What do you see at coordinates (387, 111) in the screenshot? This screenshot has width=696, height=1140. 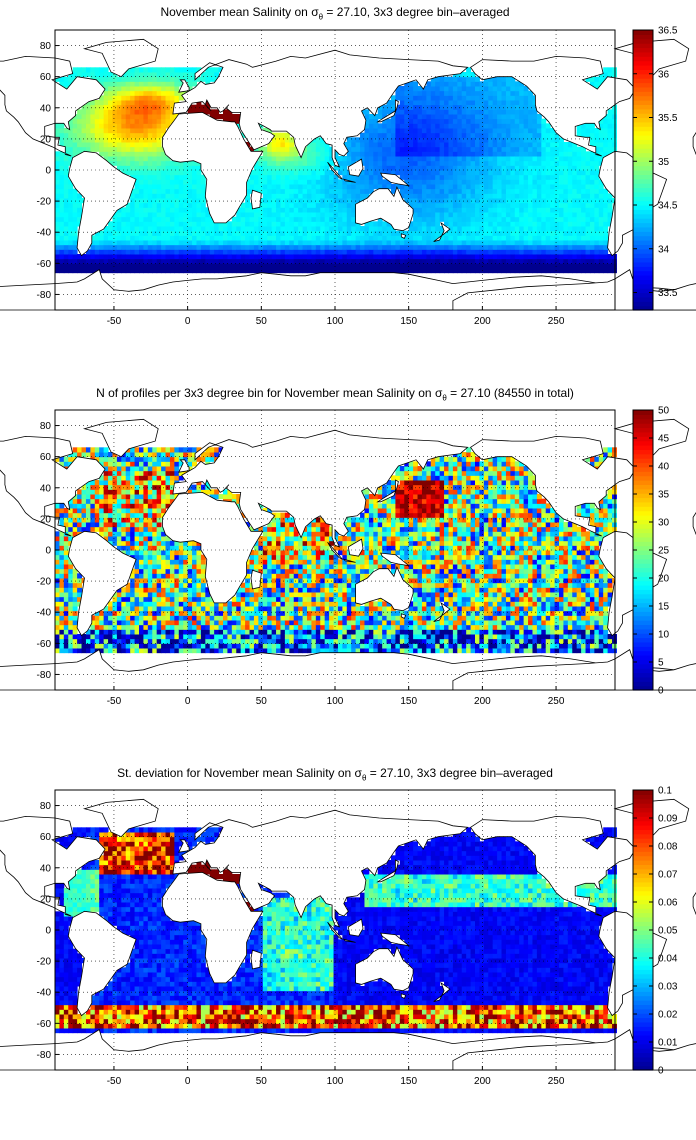 I see `land-polygon` at bounding box center [387, 111].